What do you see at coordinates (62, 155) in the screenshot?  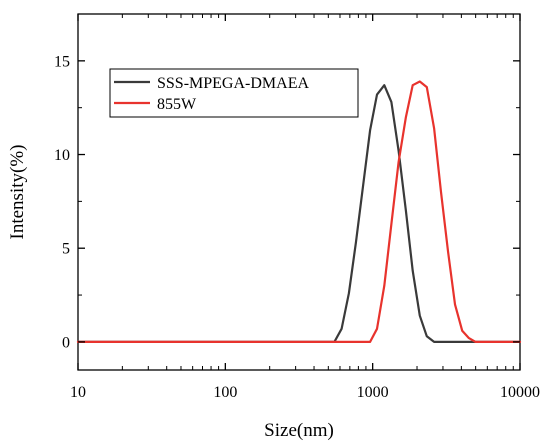 I see `y-tick-label: 10` at bounding box center [62, 155].